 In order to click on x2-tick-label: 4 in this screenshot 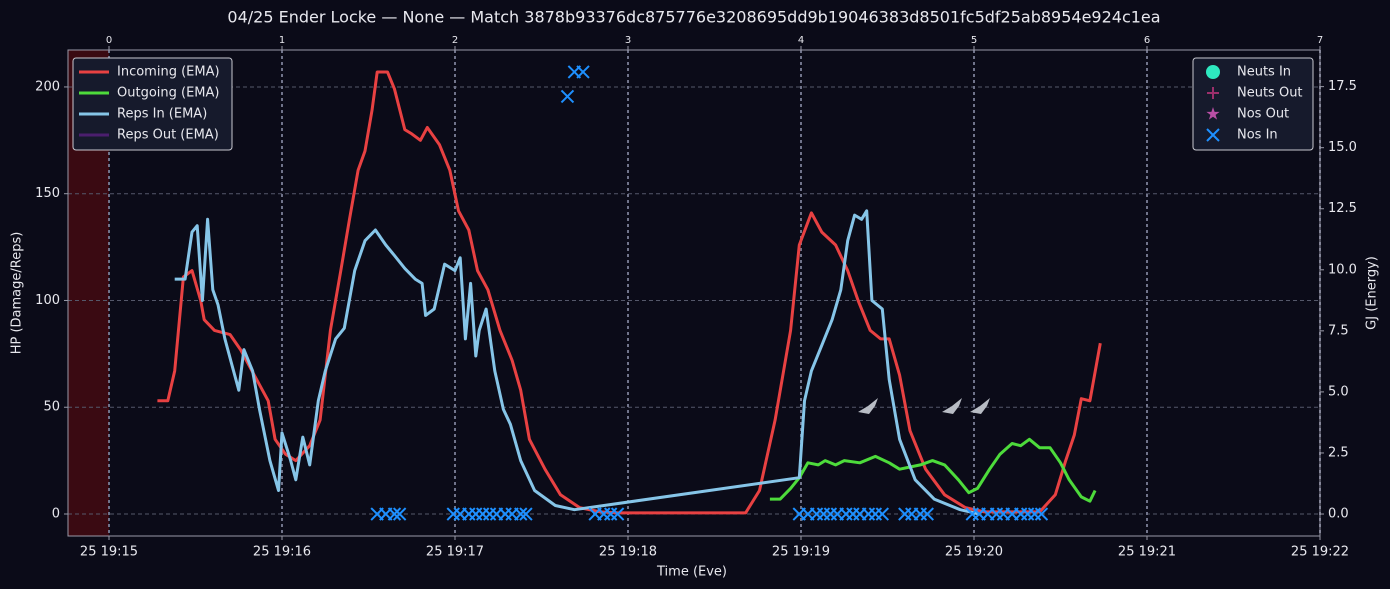, I will do `click(801, 40)`.